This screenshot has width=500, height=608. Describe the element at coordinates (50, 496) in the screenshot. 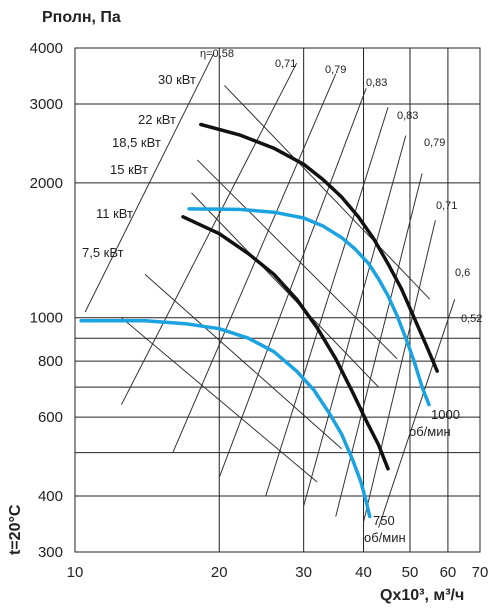

I see `y-tick-label: 400` at that location.